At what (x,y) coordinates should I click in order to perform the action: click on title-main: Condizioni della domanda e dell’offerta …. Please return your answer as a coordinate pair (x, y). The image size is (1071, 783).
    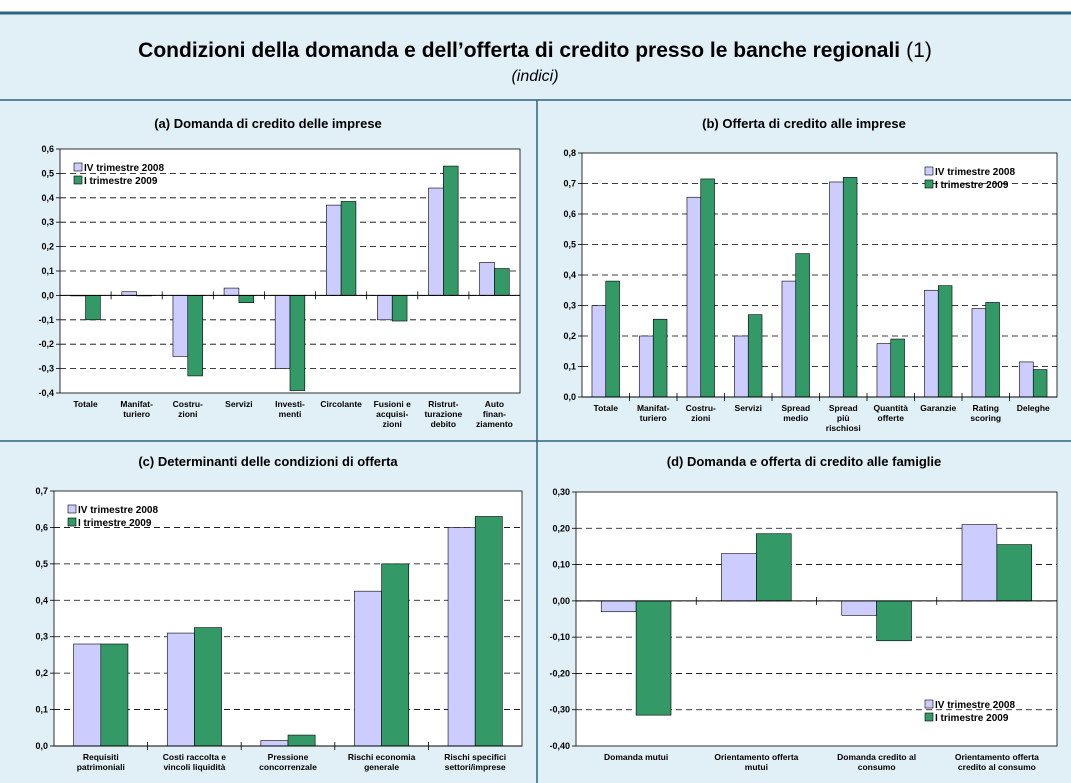
    Looking at the image, I should click on (519, 50).